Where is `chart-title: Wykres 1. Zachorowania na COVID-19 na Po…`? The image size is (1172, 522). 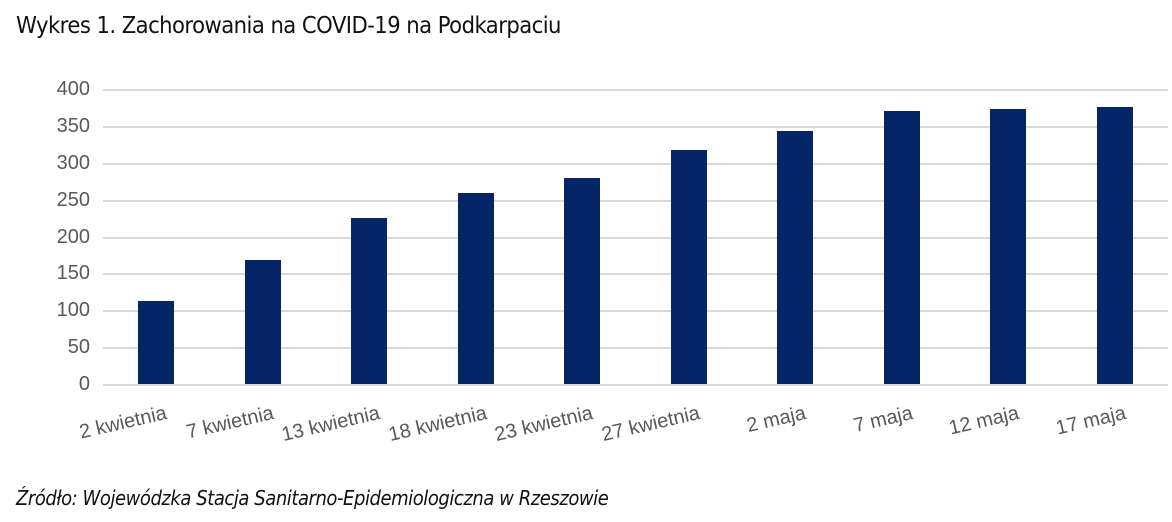
chart-title: Wykres 1. Zachorowania na COVID-19 na Po… is located at coordinates (288, 26).